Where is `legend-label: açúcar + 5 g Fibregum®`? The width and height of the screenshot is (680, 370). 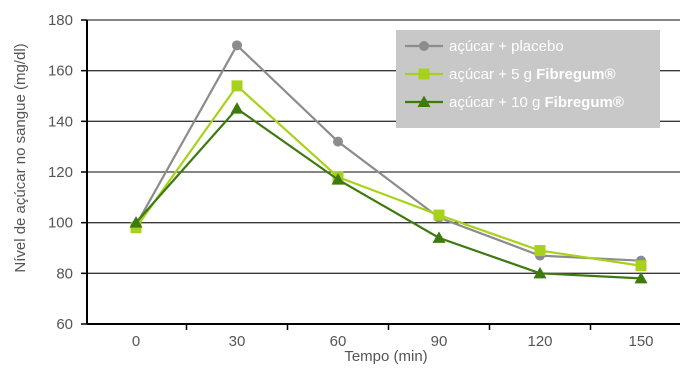 legend-label: açúcar + 5 g Fibregum® is located at coordinates (532, 74).